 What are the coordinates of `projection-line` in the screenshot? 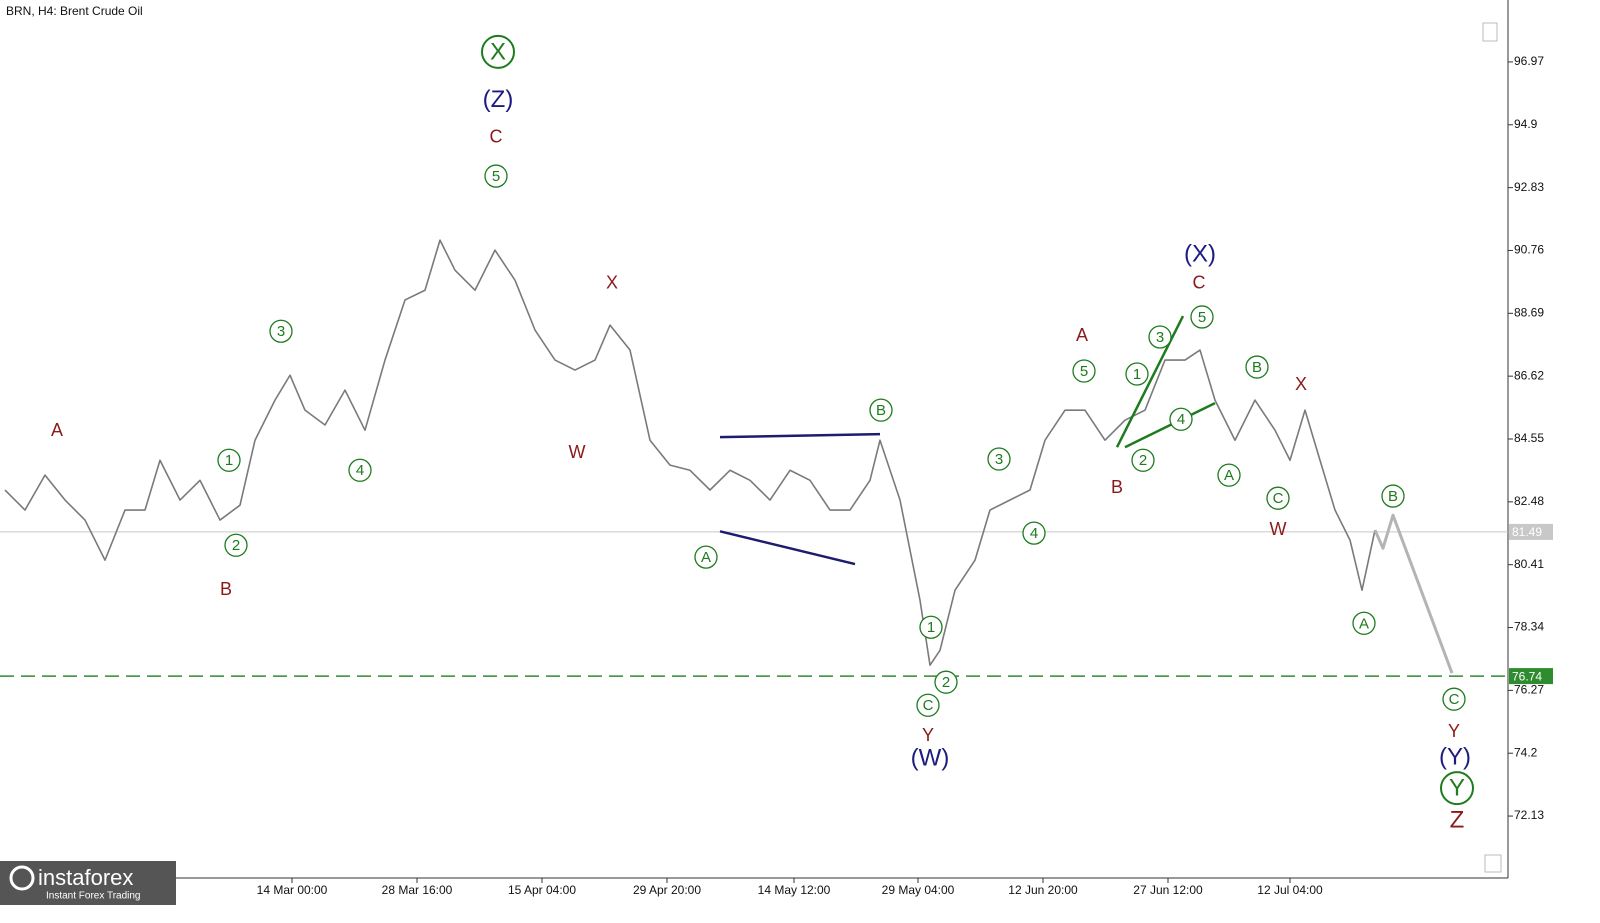 It's located at (1413, 593).